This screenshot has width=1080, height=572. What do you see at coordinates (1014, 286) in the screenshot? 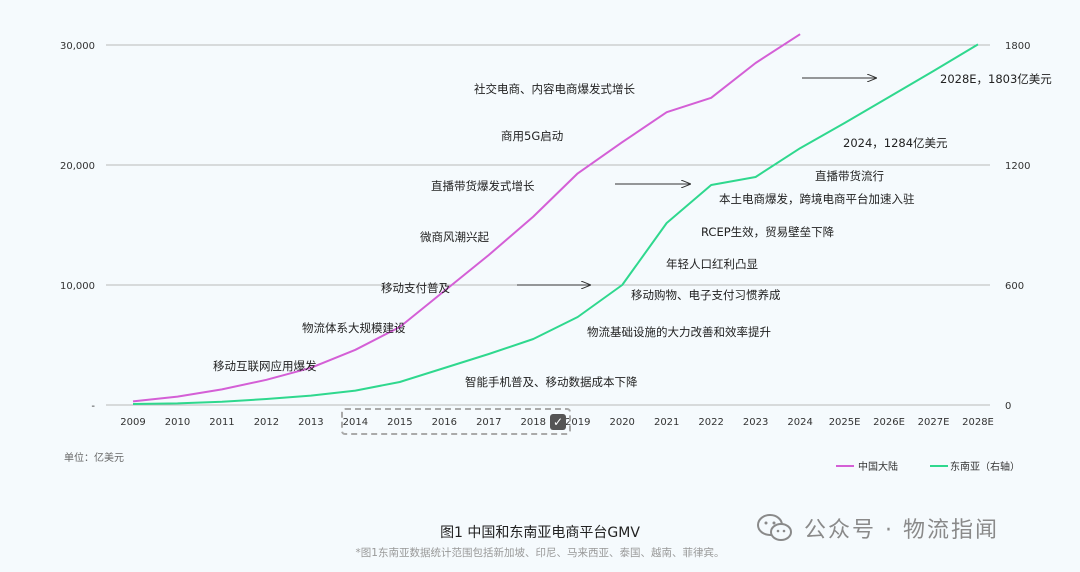
I see `right-tick-label: 600` at bounding box center [1014, 286].